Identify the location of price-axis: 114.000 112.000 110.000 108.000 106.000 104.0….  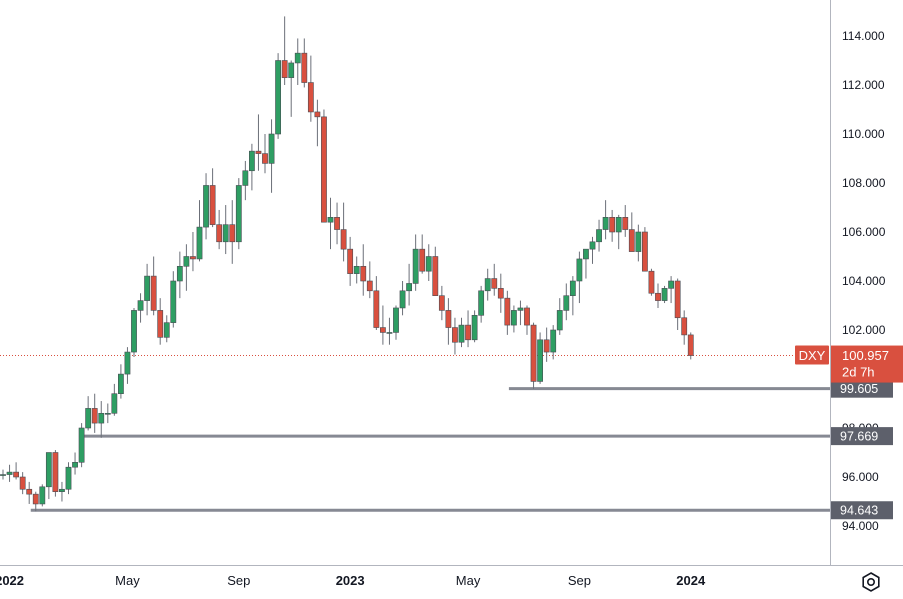
(864, 281).